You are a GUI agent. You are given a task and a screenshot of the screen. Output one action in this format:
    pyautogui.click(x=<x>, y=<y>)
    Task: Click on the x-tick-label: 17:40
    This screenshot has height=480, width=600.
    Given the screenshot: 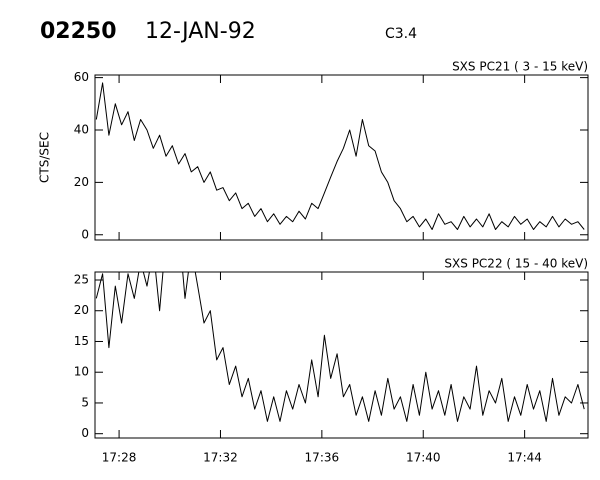 What is the action you would take?
    pyautogui.click(x=423, y=458)
    